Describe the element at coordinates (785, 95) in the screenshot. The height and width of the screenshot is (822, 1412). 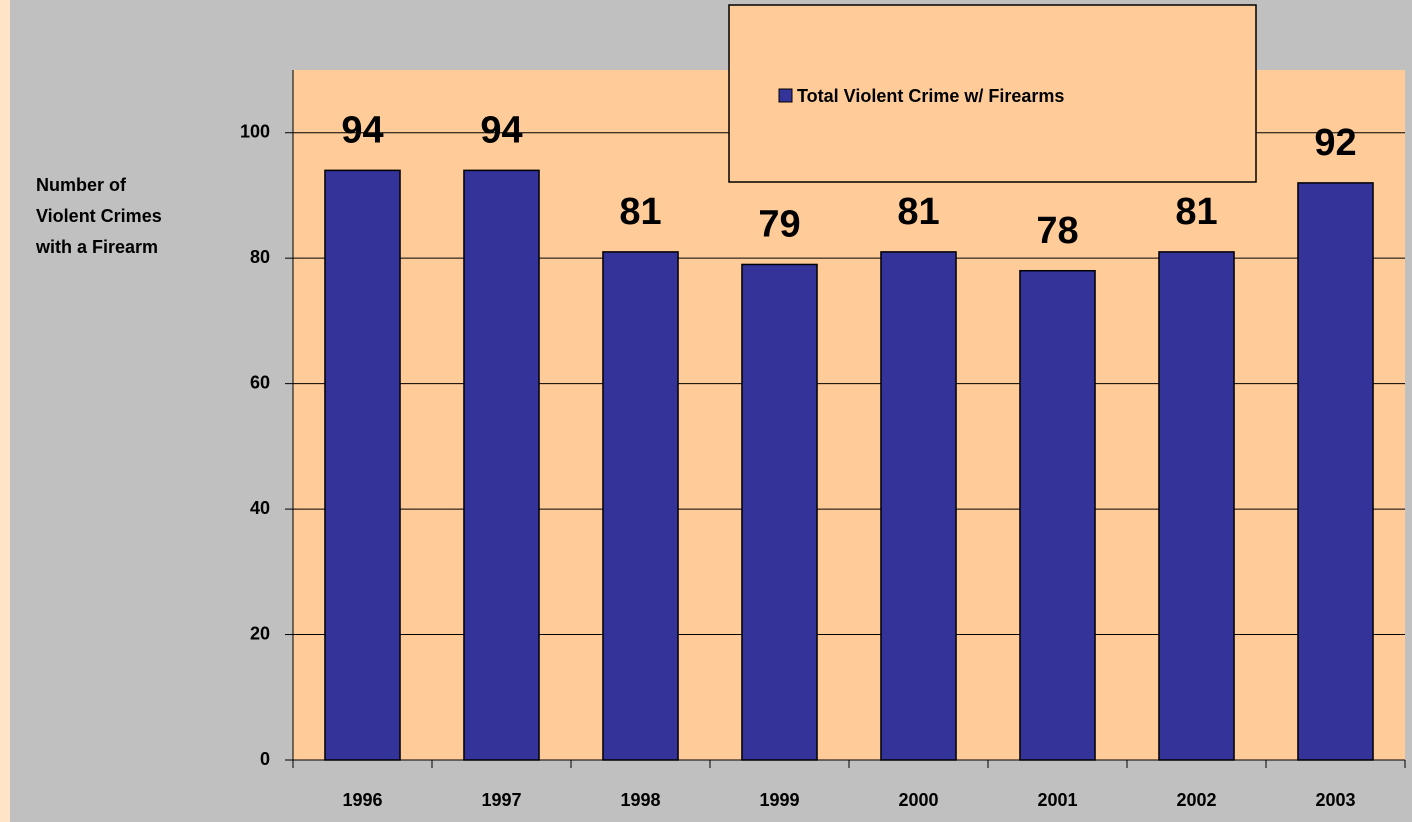
I see `legend-swatch` at that location.